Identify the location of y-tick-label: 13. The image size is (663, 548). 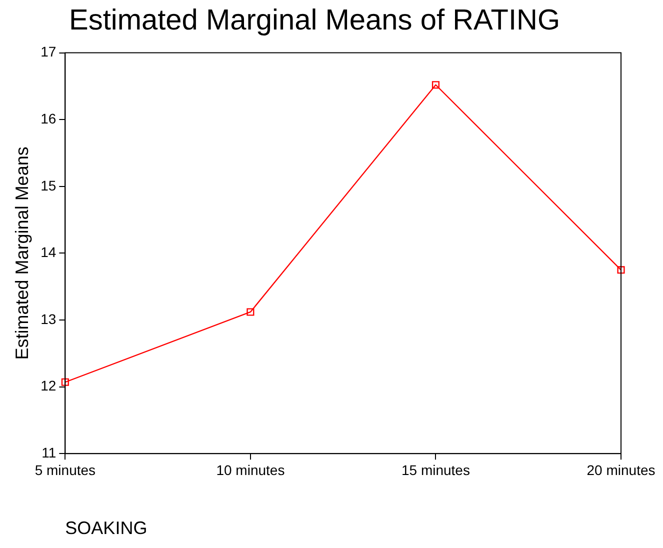
(48, 318).